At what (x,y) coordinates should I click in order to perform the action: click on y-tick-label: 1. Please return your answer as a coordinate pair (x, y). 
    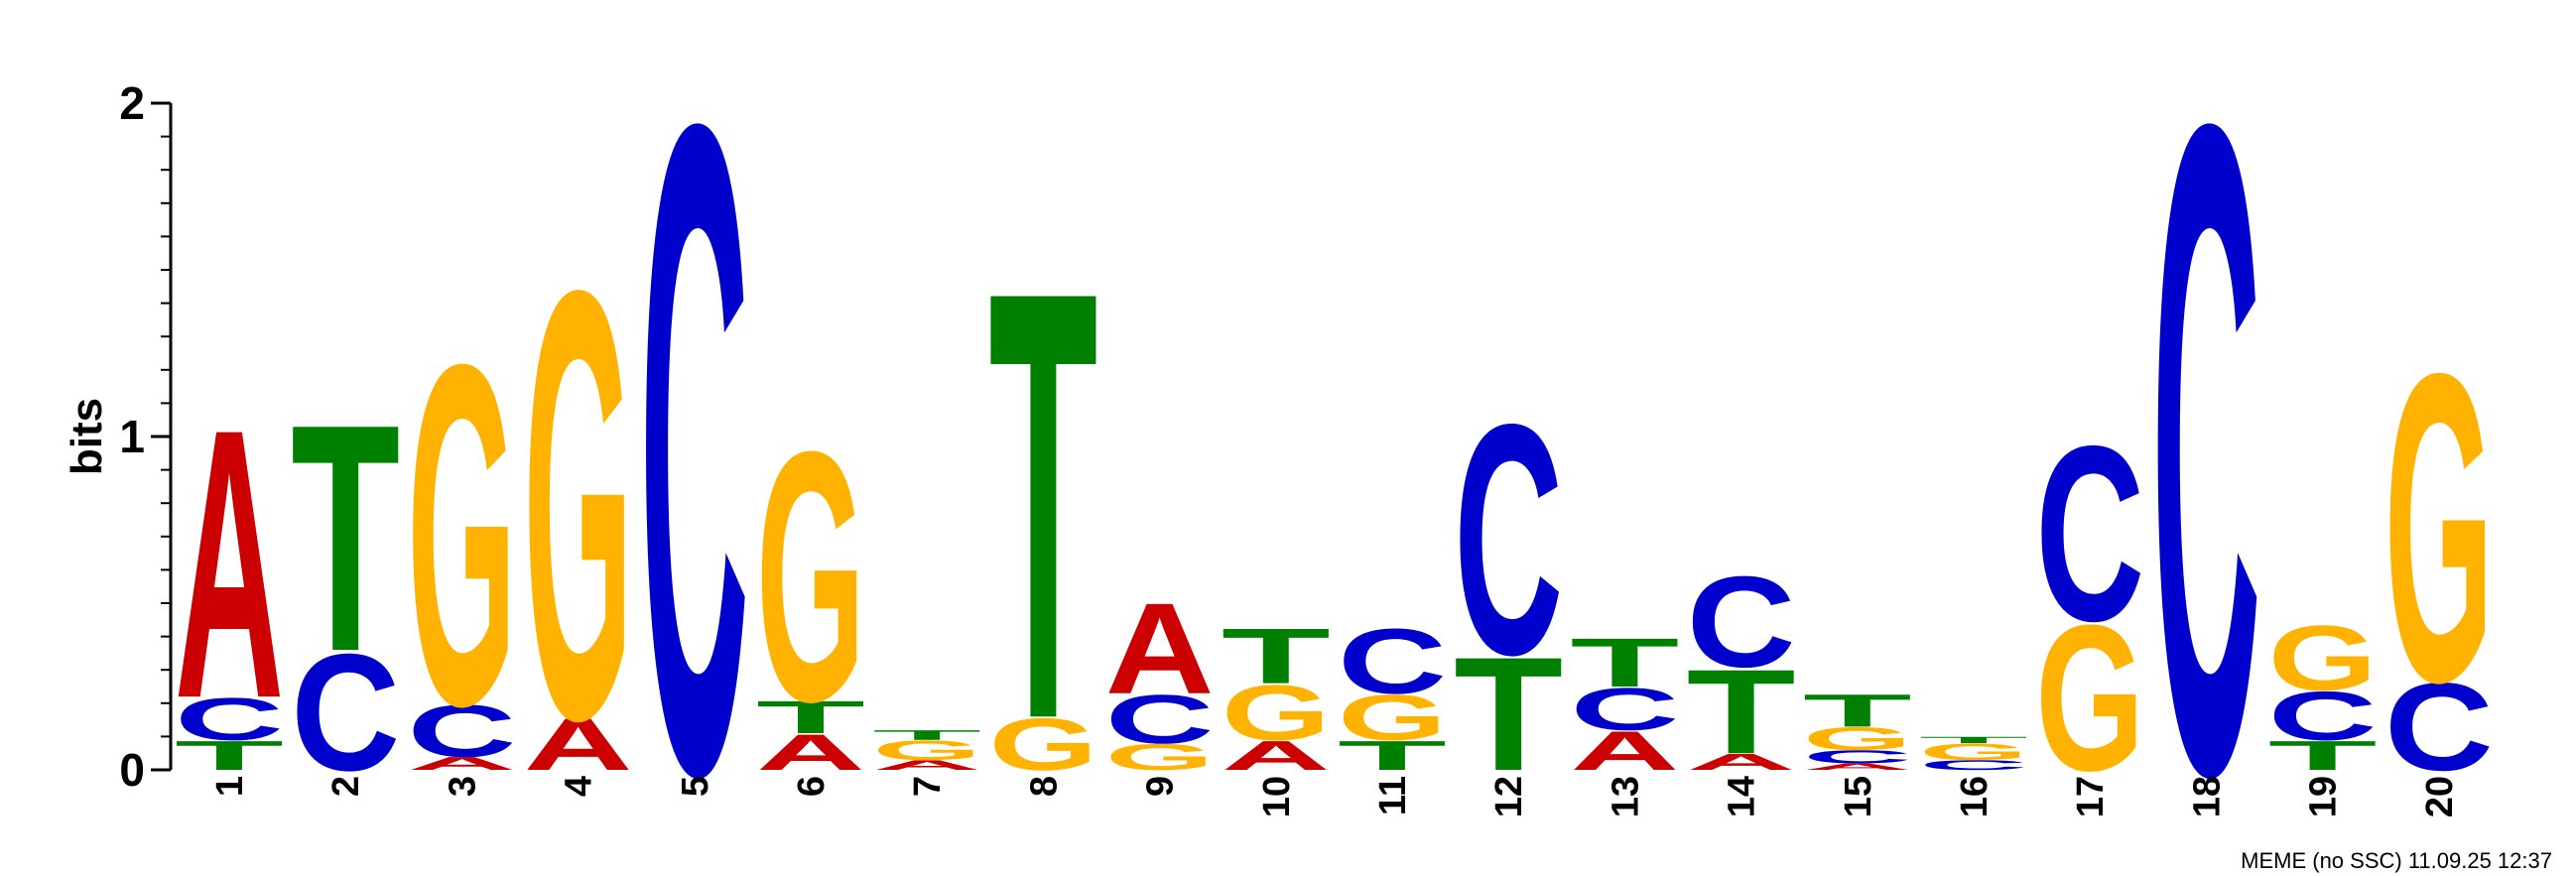
    Looking at the image, I should click on (132, 436).